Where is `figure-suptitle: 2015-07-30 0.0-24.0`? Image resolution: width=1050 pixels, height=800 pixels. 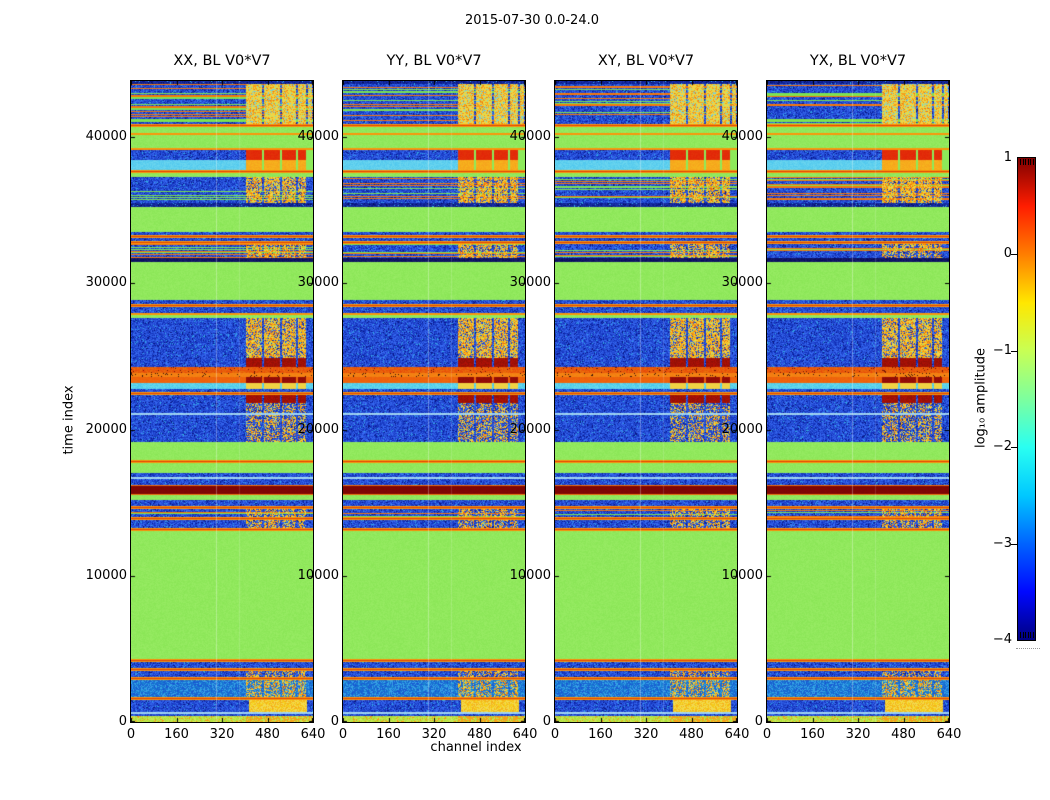
figure-suptitle: 2015-07-30 0.0-24.0 is located at coordinates (532, 20).